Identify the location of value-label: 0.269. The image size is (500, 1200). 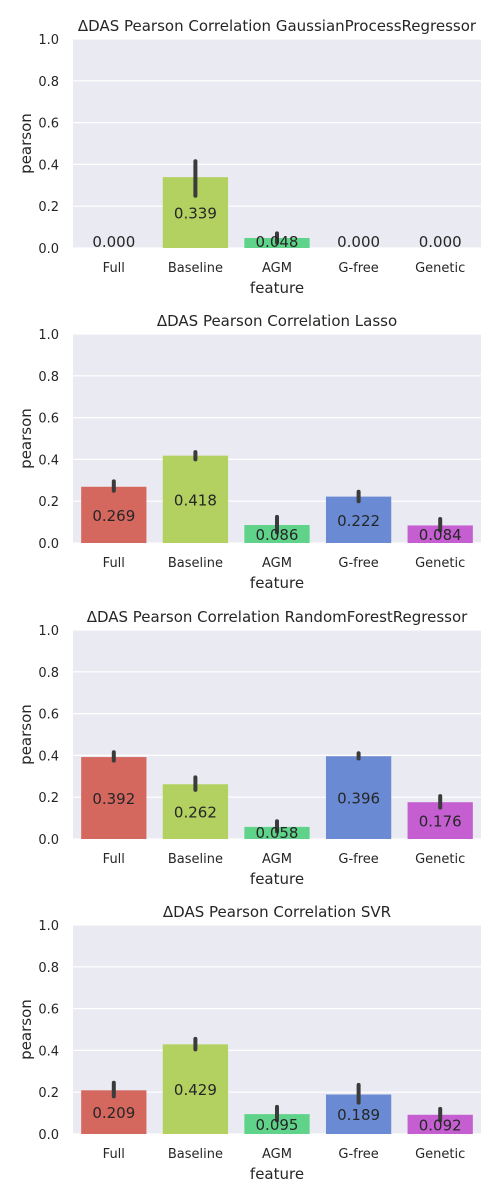
(113, 516).